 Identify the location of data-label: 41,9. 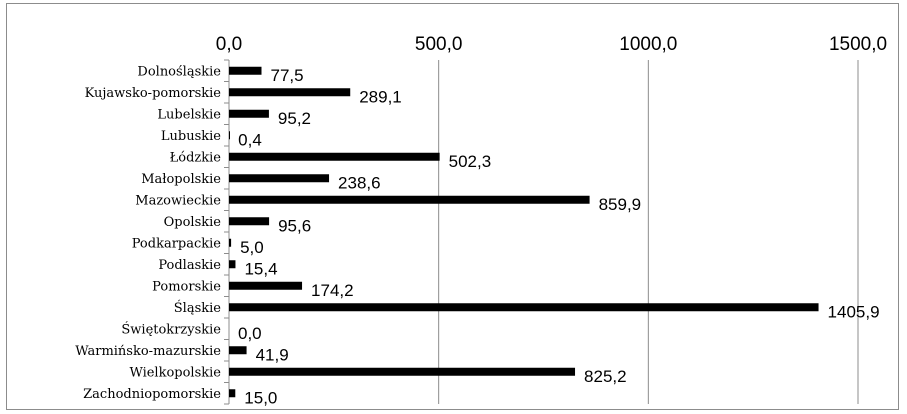
(272, 354).